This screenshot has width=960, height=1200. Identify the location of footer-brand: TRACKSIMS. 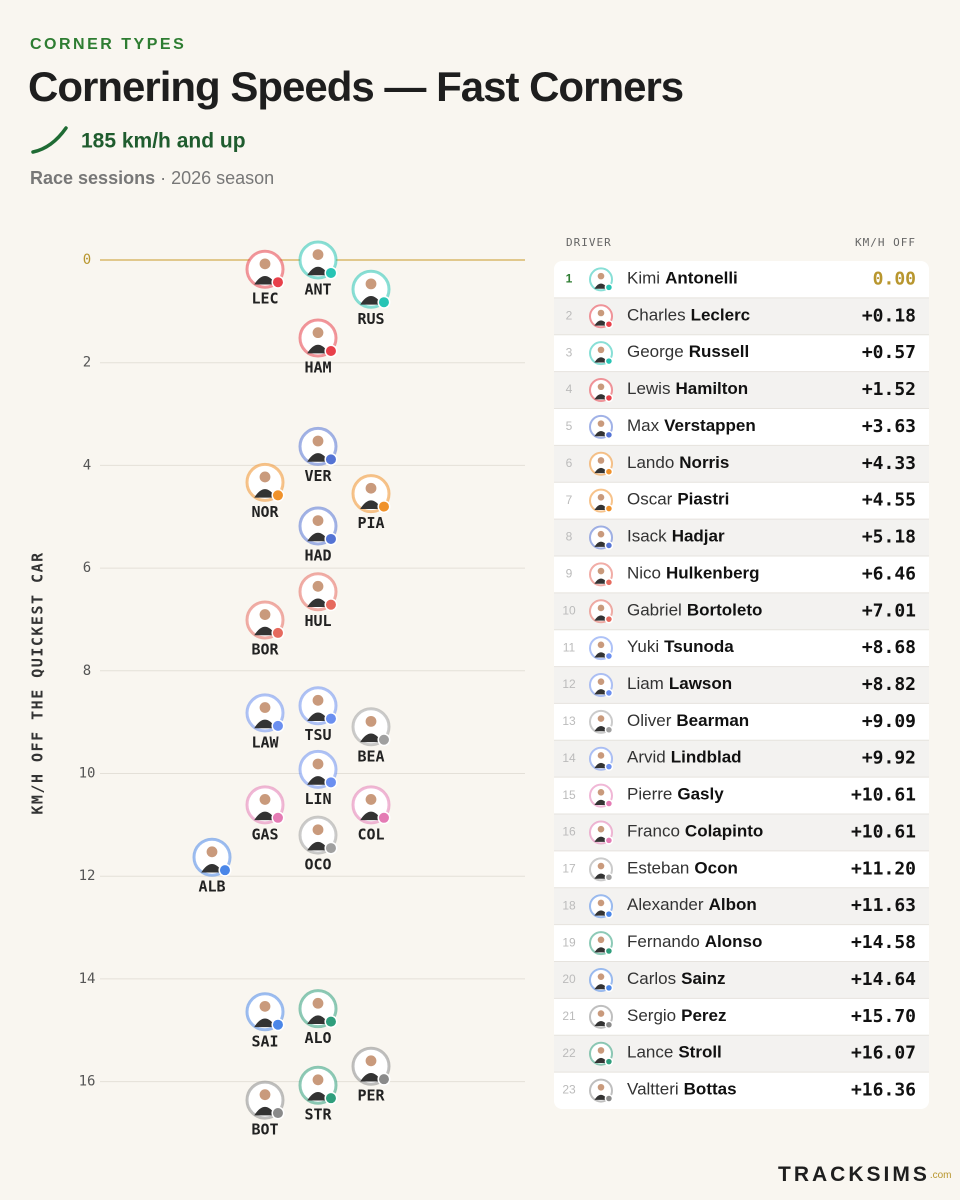
(854, 1174).